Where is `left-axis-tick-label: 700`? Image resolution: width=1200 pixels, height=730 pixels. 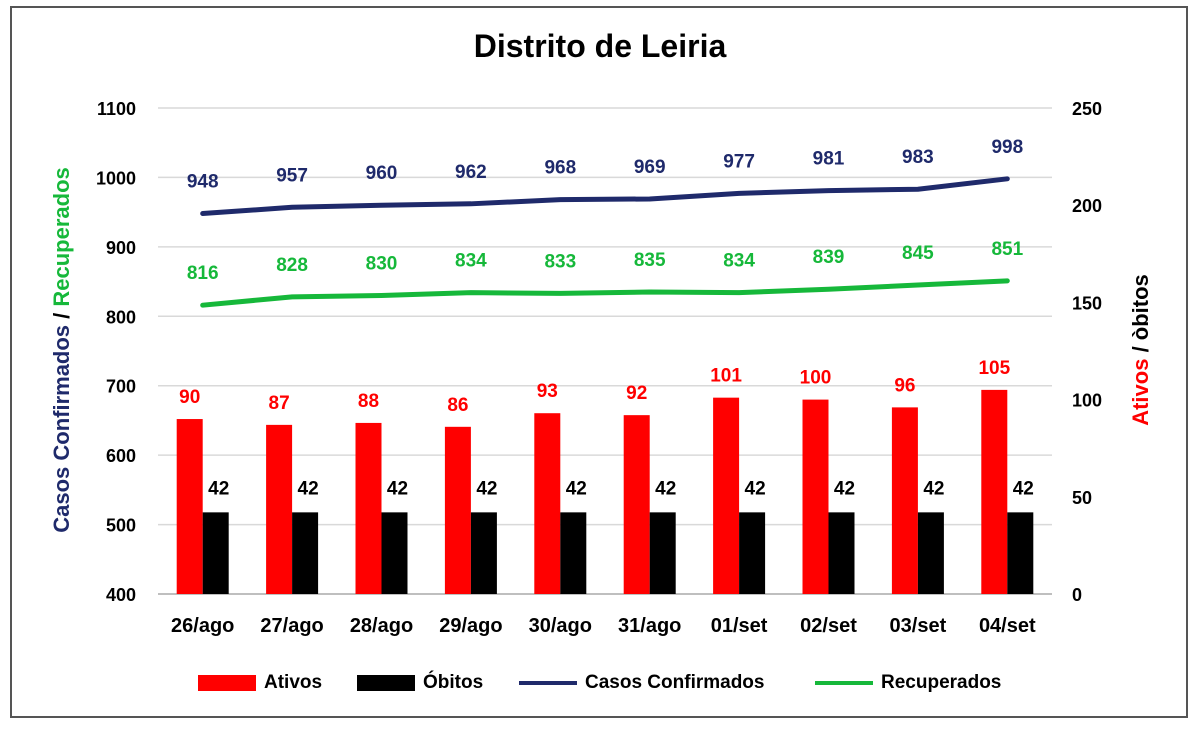 left-axis-tick-label: 700 is located at coordinates (121, 387).